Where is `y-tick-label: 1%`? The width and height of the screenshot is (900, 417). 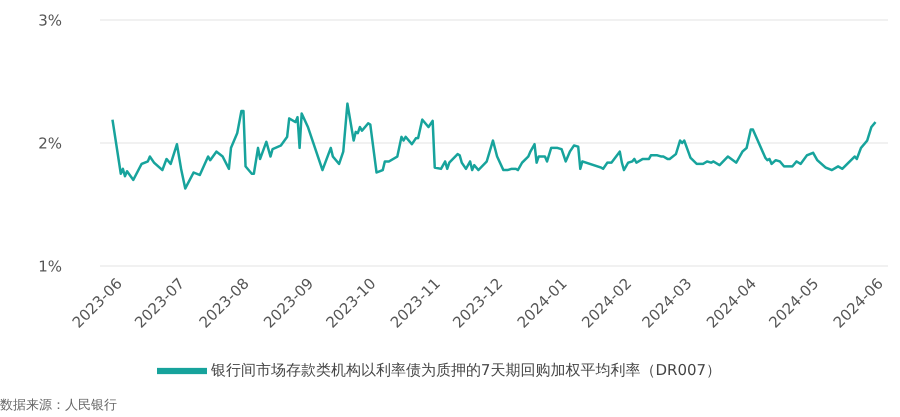
y-tick-label: 1% is located at coordinates (50, 266).